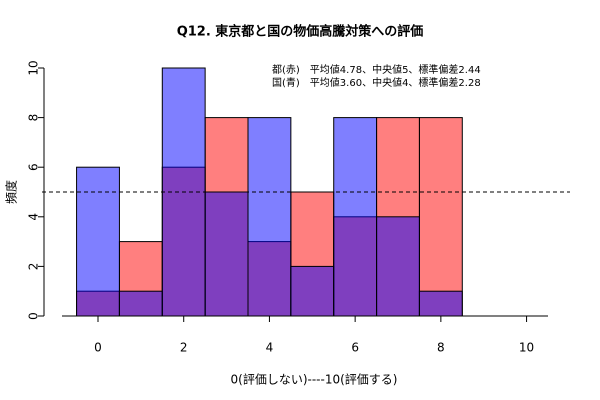 Image resolution: width=600 pixels, height=400 pixels. What do you see at coordinates (441, 348) in the screenshot?
I see `x-tick-label: 8` at bounding box center [441, 348].